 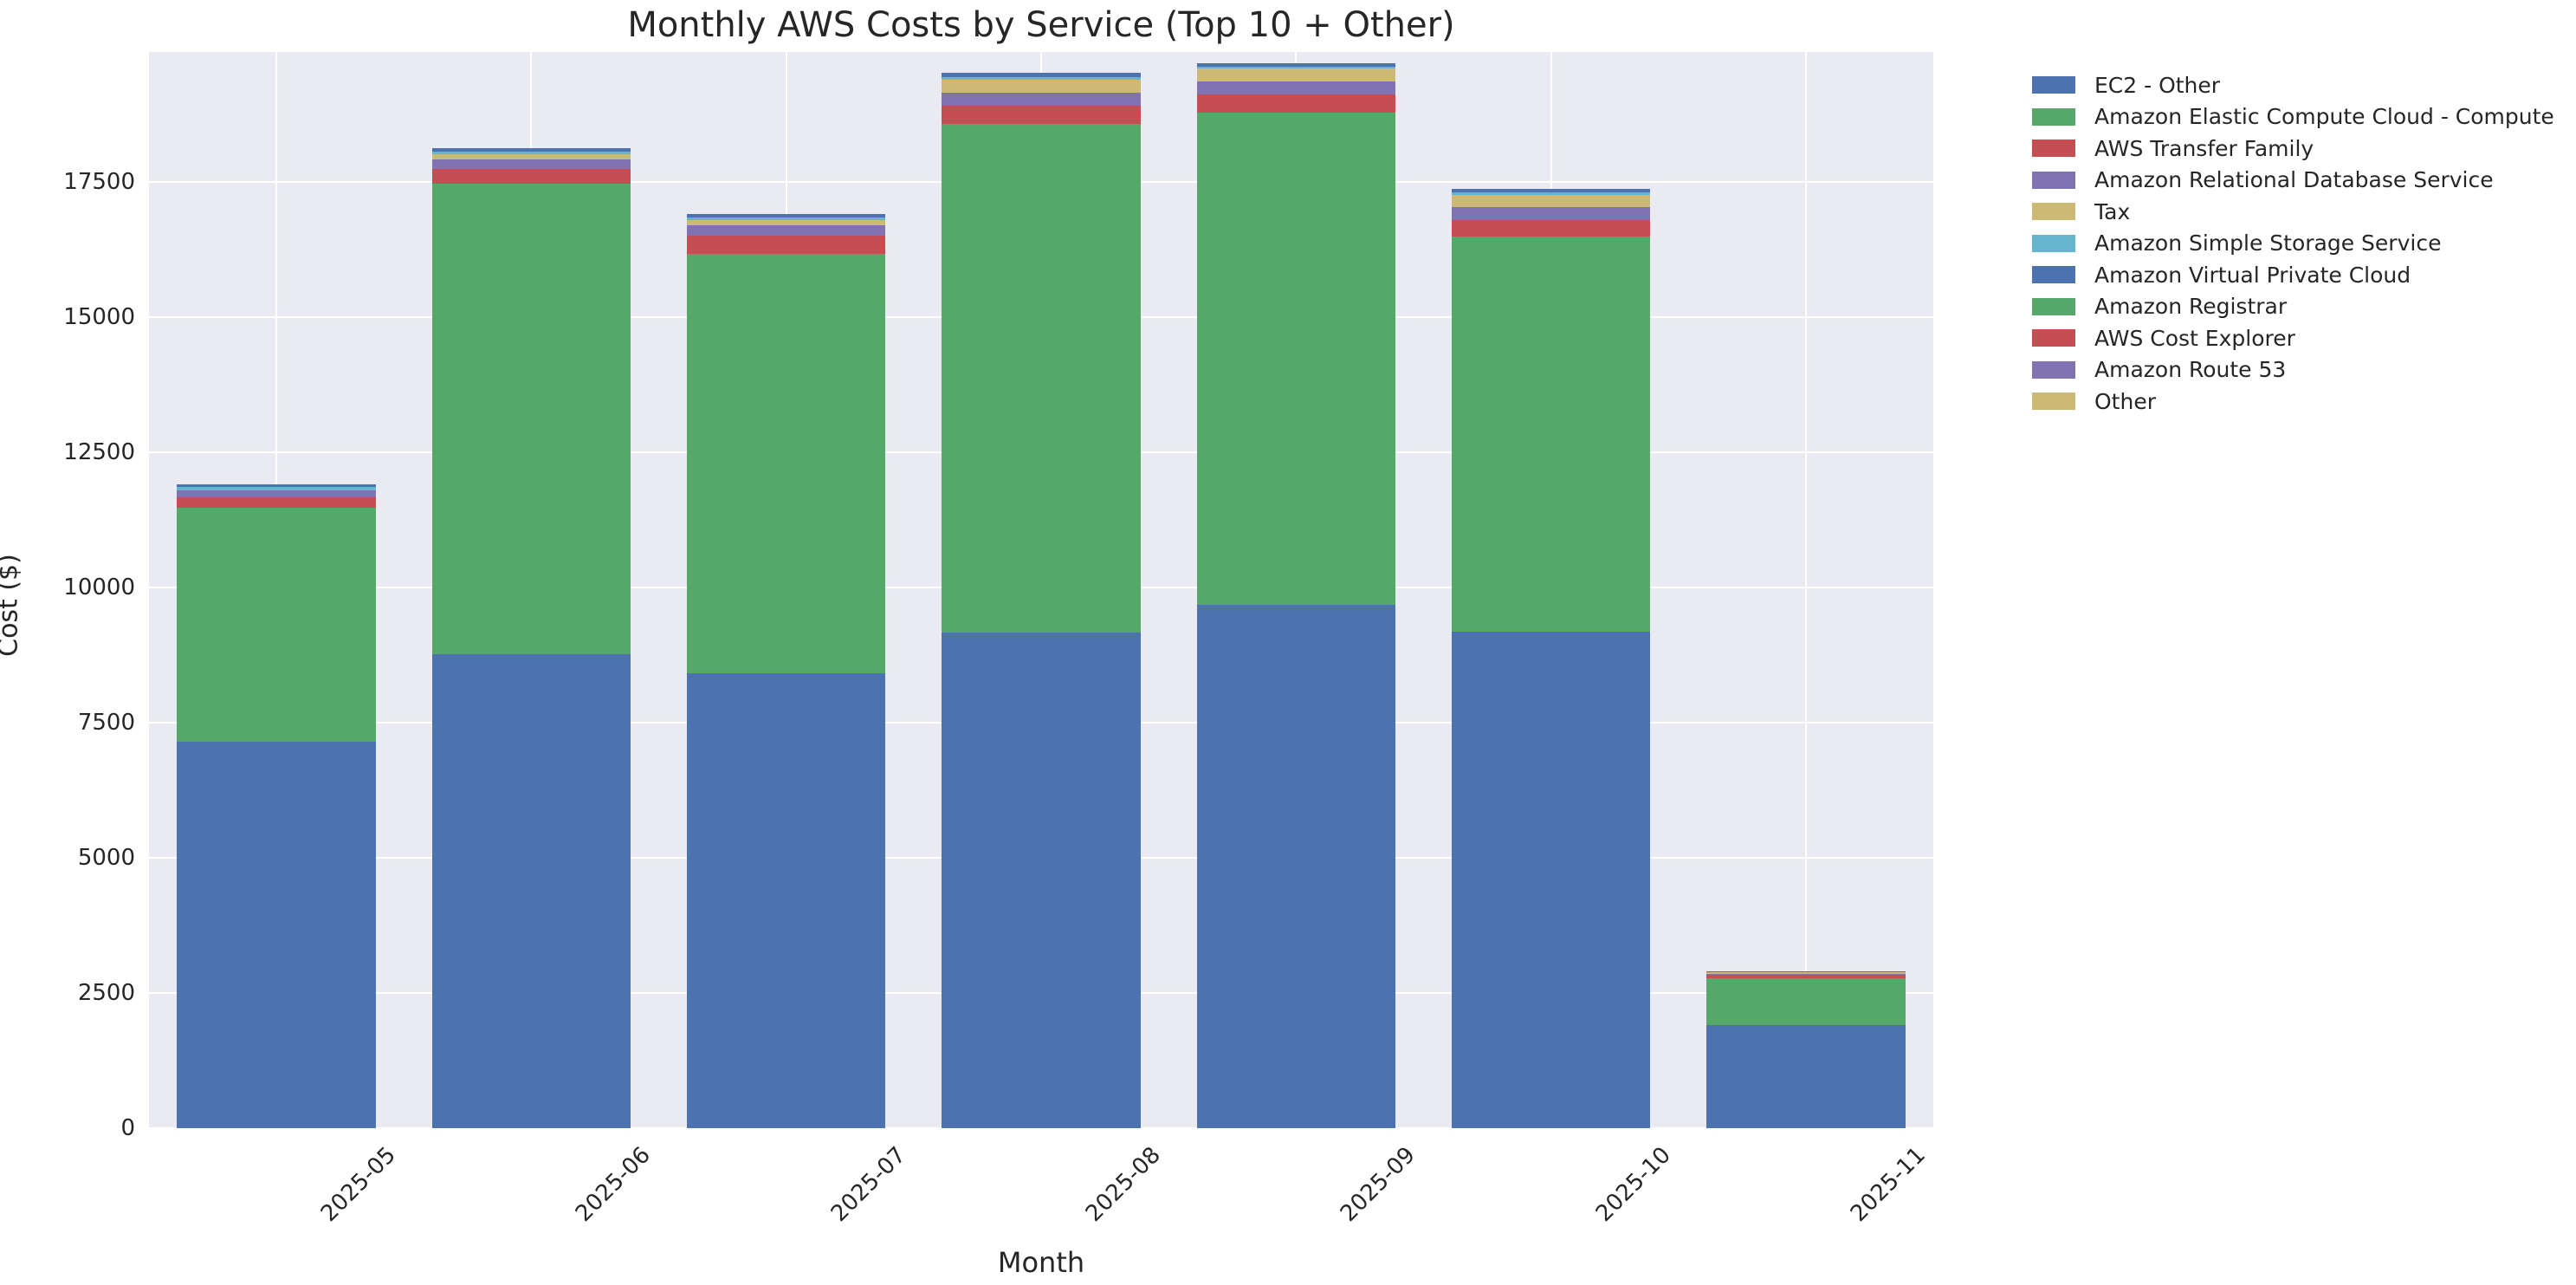 I want to click on y-axis-tick-label: 17500, so click(x=99, y=181).